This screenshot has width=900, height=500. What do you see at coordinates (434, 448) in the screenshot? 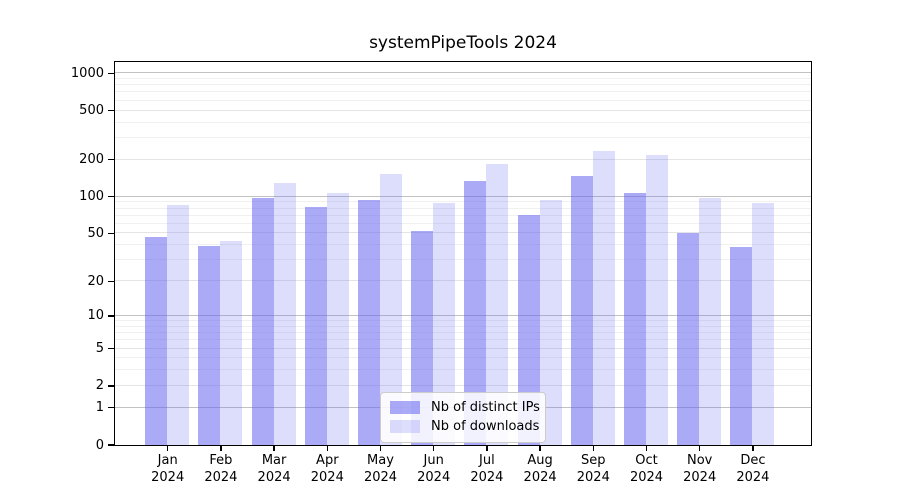
I see `x-tick-mark-jun` at bounding box center [434, 448].